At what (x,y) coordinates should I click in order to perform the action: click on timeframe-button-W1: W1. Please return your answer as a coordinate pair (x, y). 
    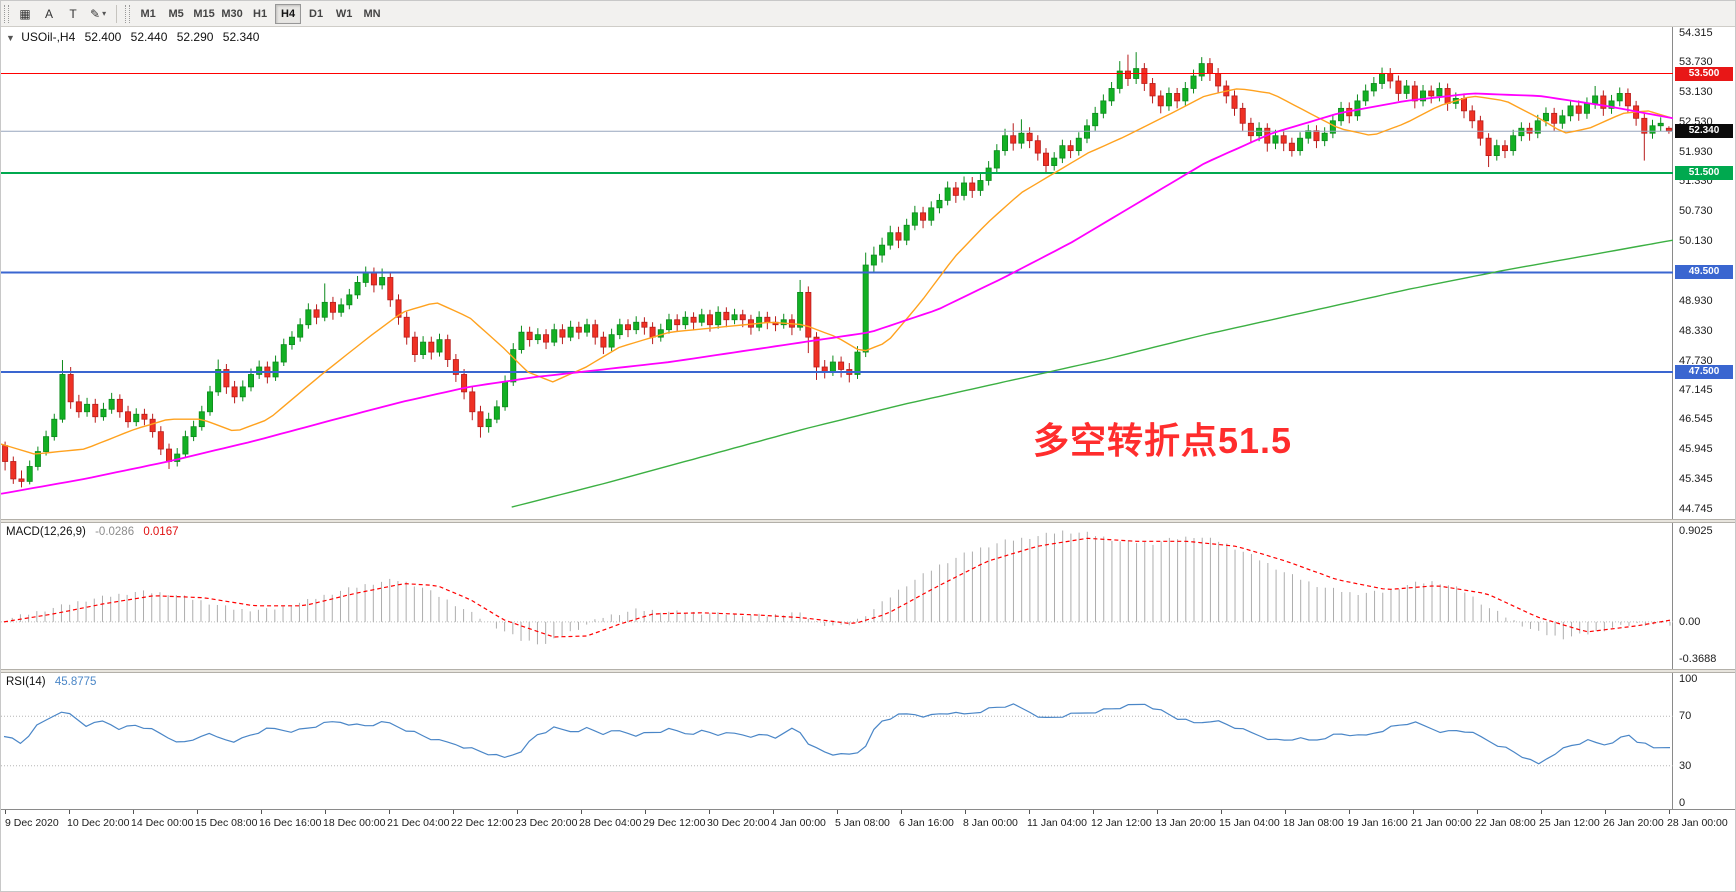
    Looking at the image, I should click on (344, 13).